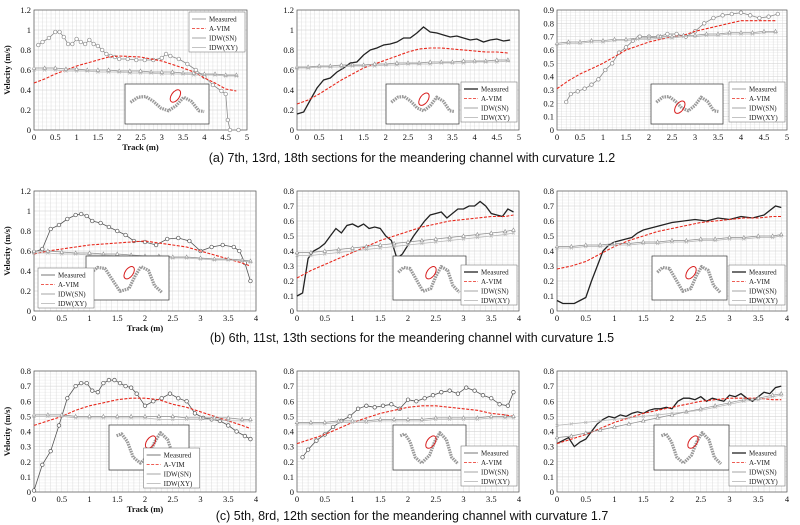 The image size is (800, 525). Describe the element at coordinates (402, 64) in the screenshot. I see `series-line-idw-xy-` at that location.